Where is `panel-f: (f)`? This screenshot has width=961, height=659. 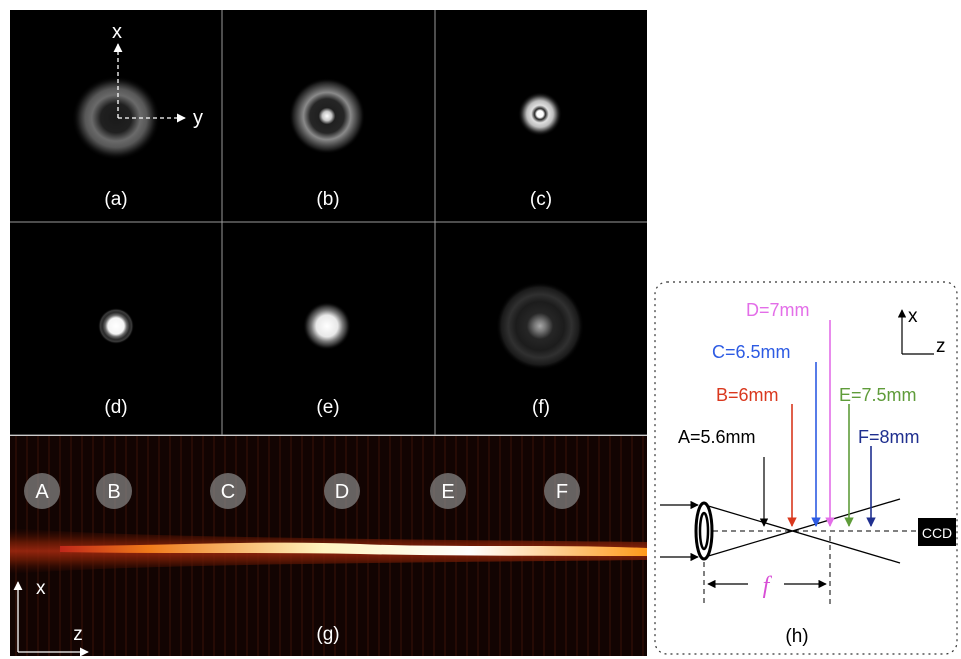 panel-f: (f) is located at coordinates (540, 350).